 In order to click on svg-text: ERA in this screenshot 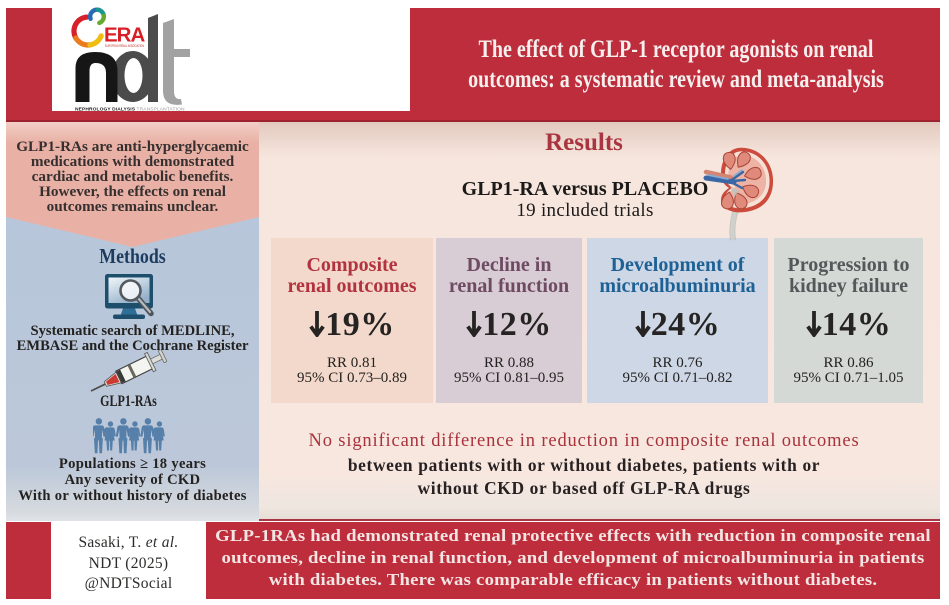, I will do `click(124, 35)`.